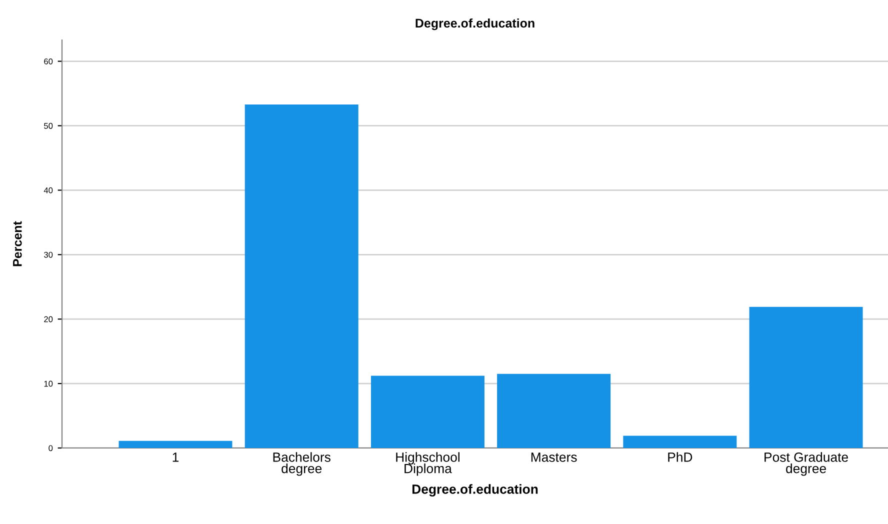 The width and height of the screenshot is (888, 524). I want to click on y-tick-label: 40, so click(48, 190).